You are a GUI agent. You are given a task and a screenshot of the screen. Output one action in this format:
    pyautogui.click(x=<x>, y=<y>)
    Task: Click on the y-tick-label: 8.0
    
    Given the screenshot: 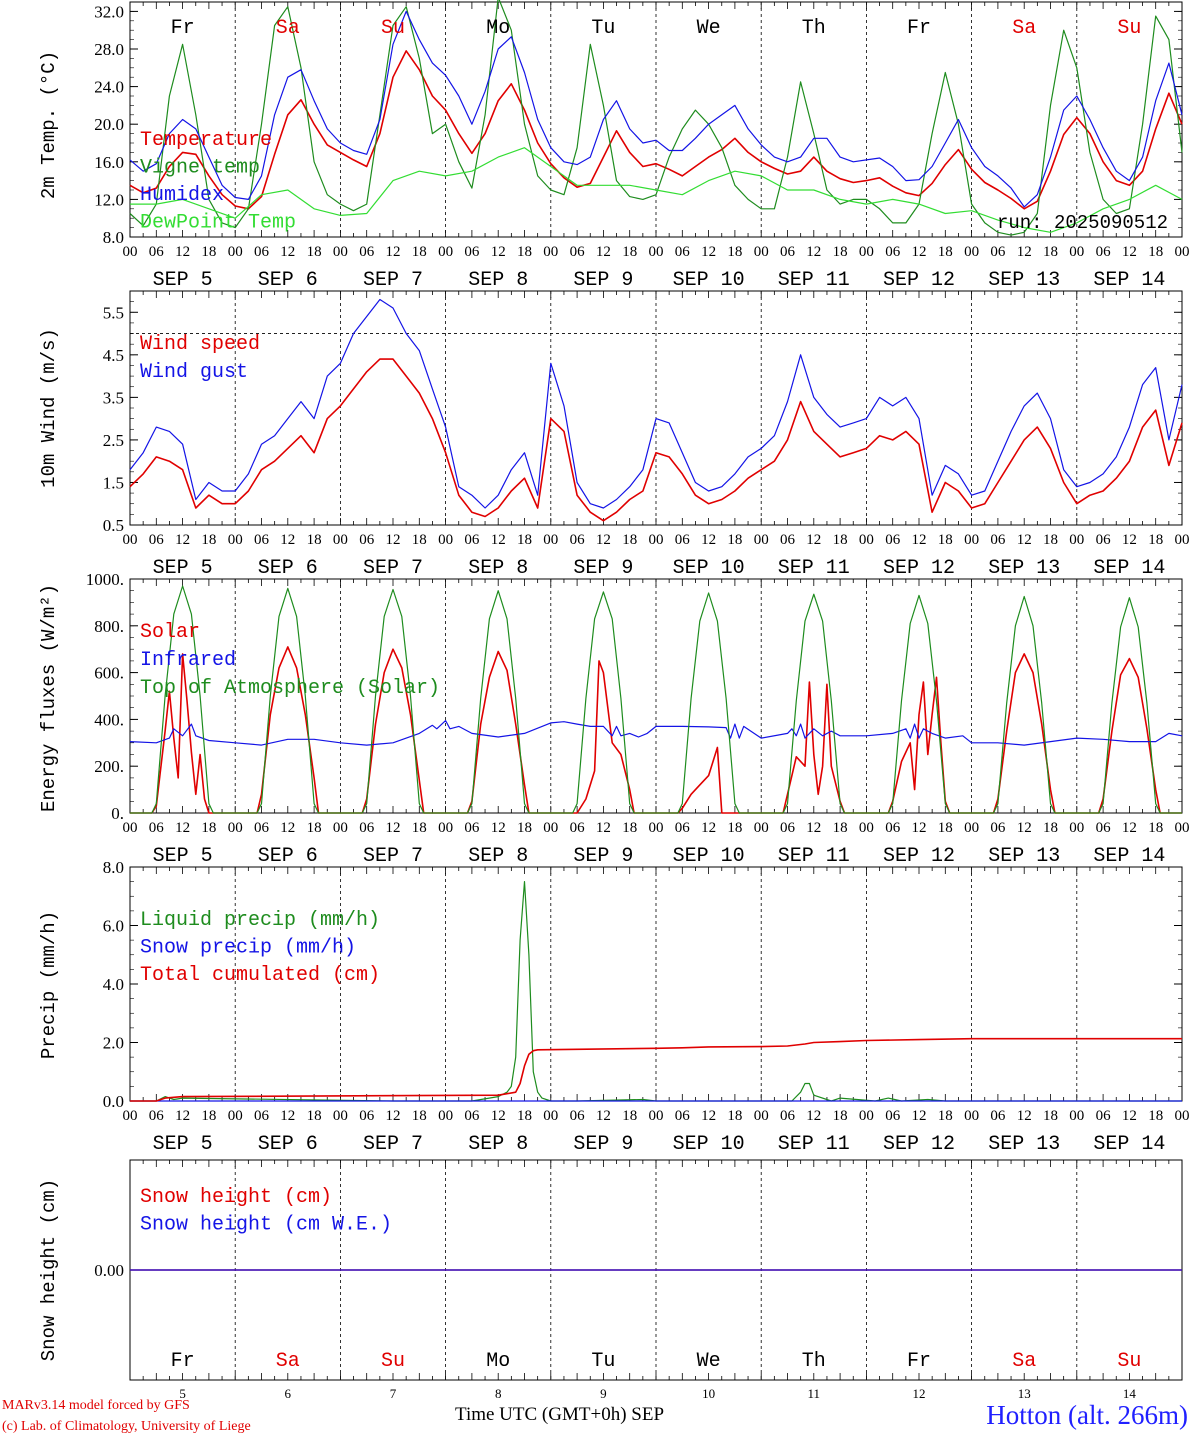 What is the action you would take?
    pyautogui.click(x=113, y=237)
    